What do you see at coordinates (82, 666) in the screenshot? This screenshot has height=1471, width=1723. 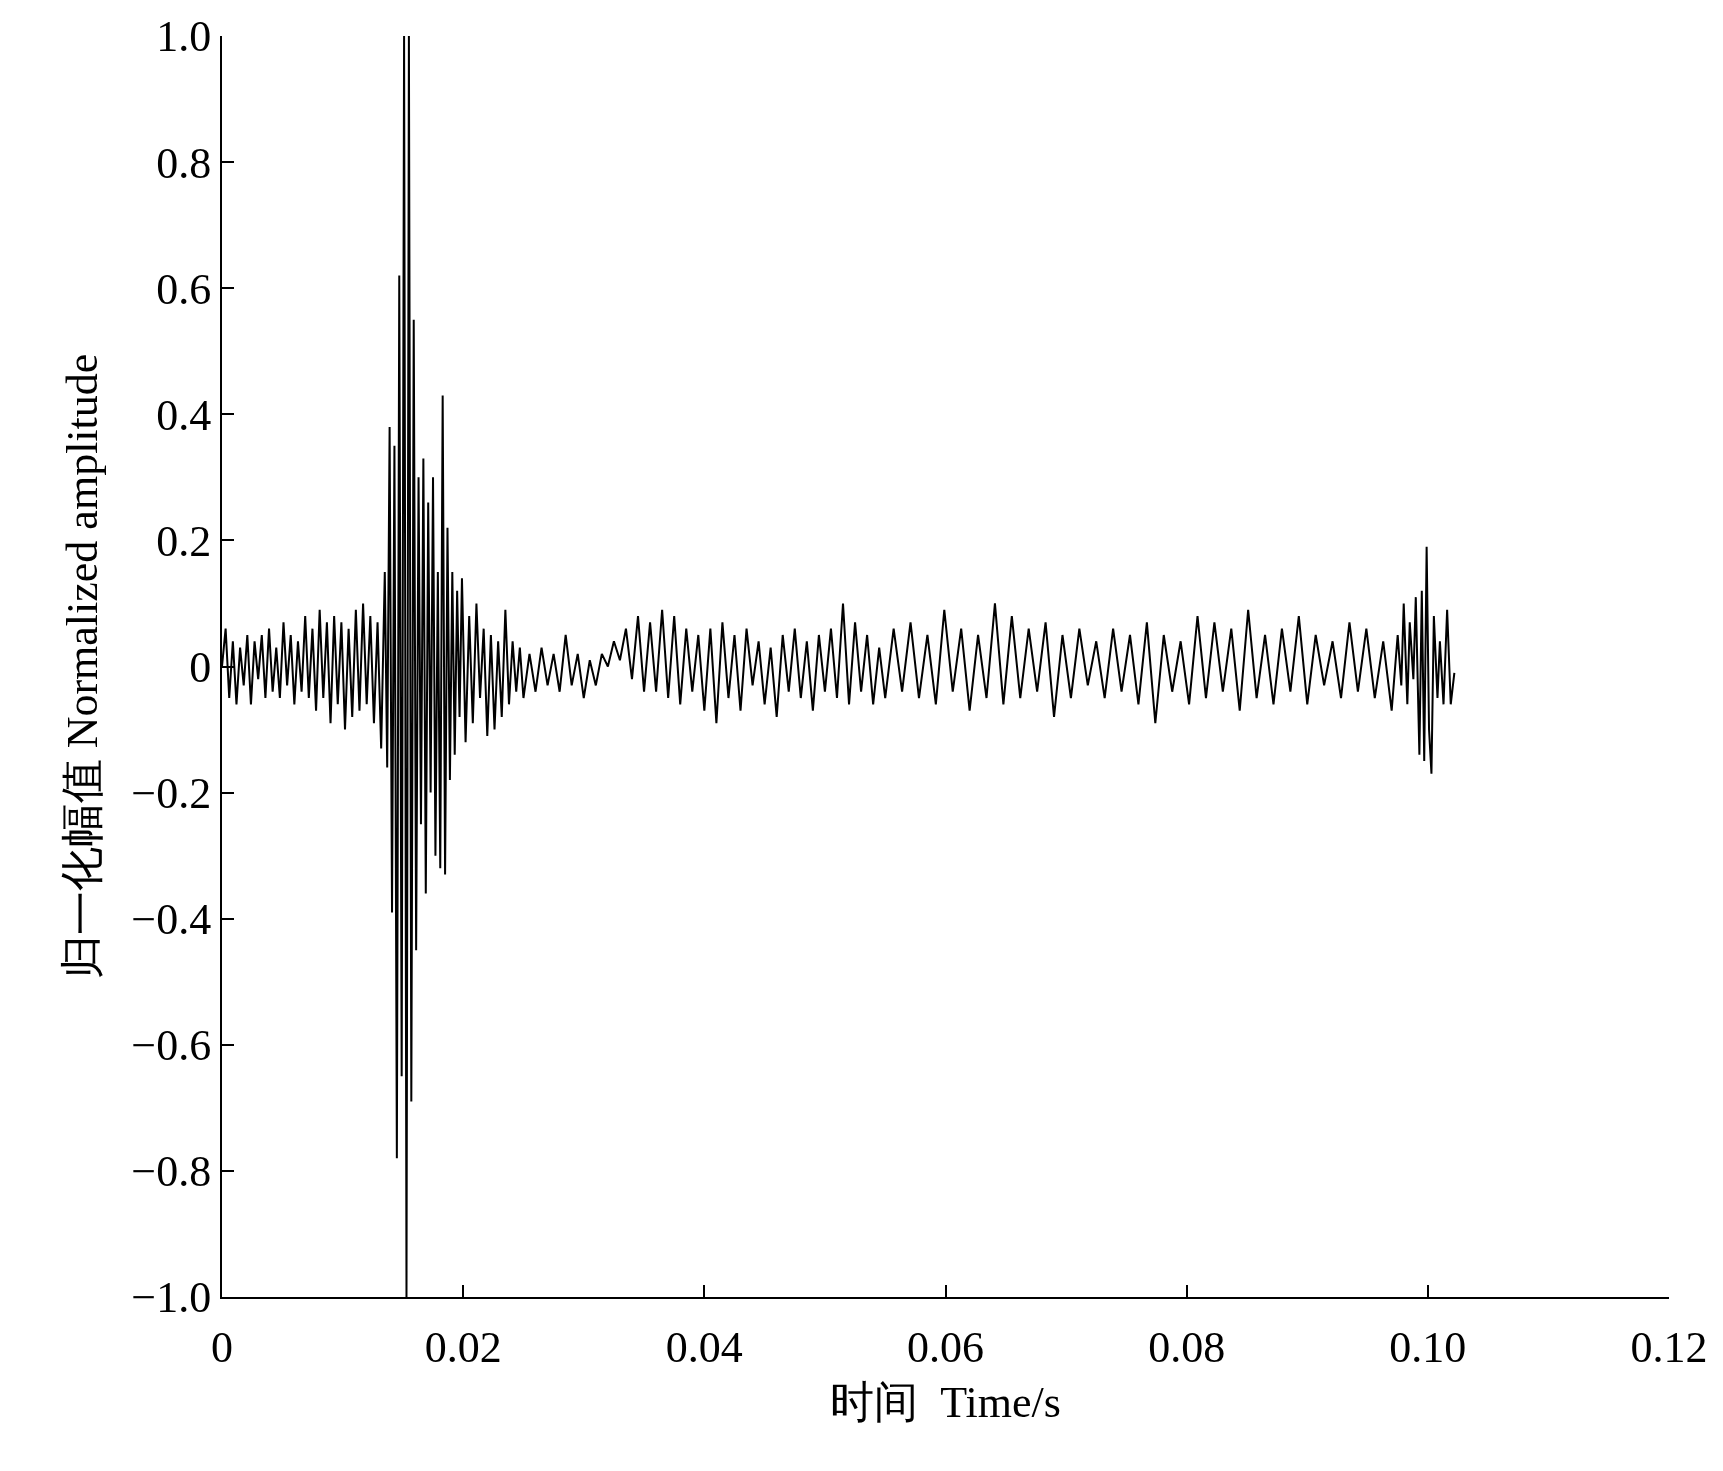 I see `y-axis-title: 归一化幅值 Normalized amplitude` at bounding box center [82, 666].